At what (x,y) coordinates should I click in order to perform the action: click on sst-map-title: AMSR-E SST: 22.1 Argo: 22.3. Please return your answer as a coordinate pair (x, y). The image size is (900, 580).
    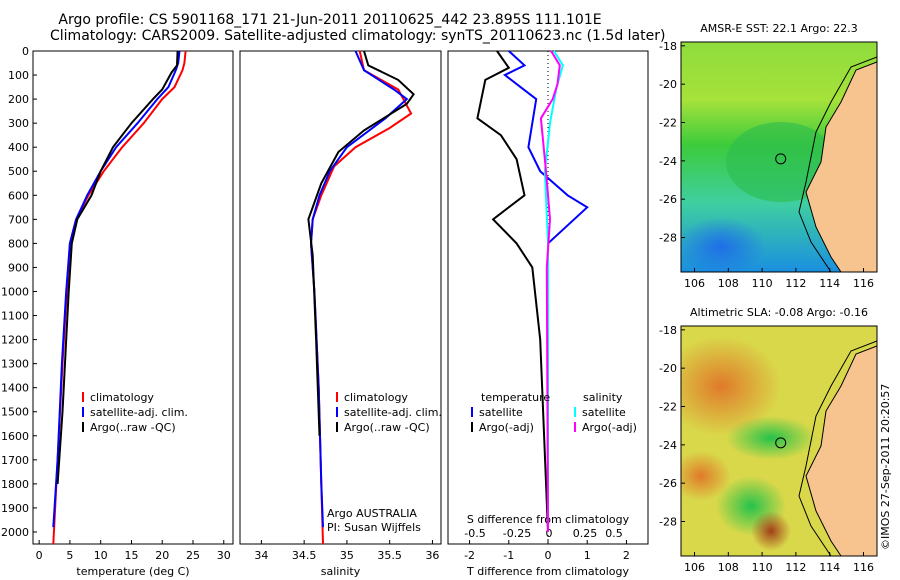
    Looking at the image, I should click on (779, 28).